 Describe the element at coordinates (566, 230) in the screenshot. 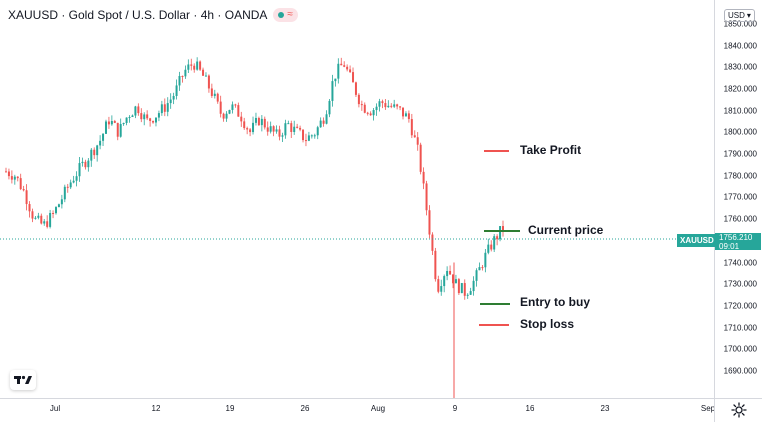

I see `current-price-annotation: Current price` at that location.